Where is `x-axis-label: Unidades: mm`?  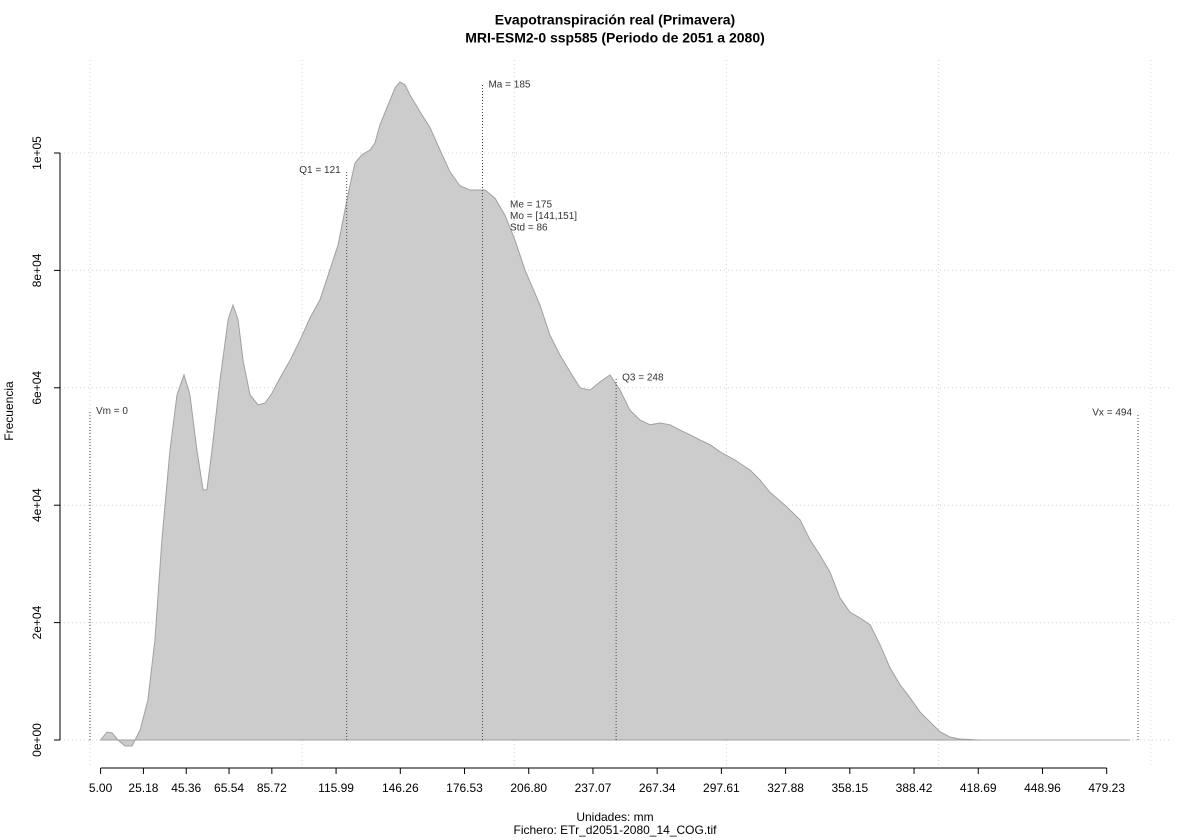
x-axis-label: Unidades: mm is located at coordinates (614, 817).